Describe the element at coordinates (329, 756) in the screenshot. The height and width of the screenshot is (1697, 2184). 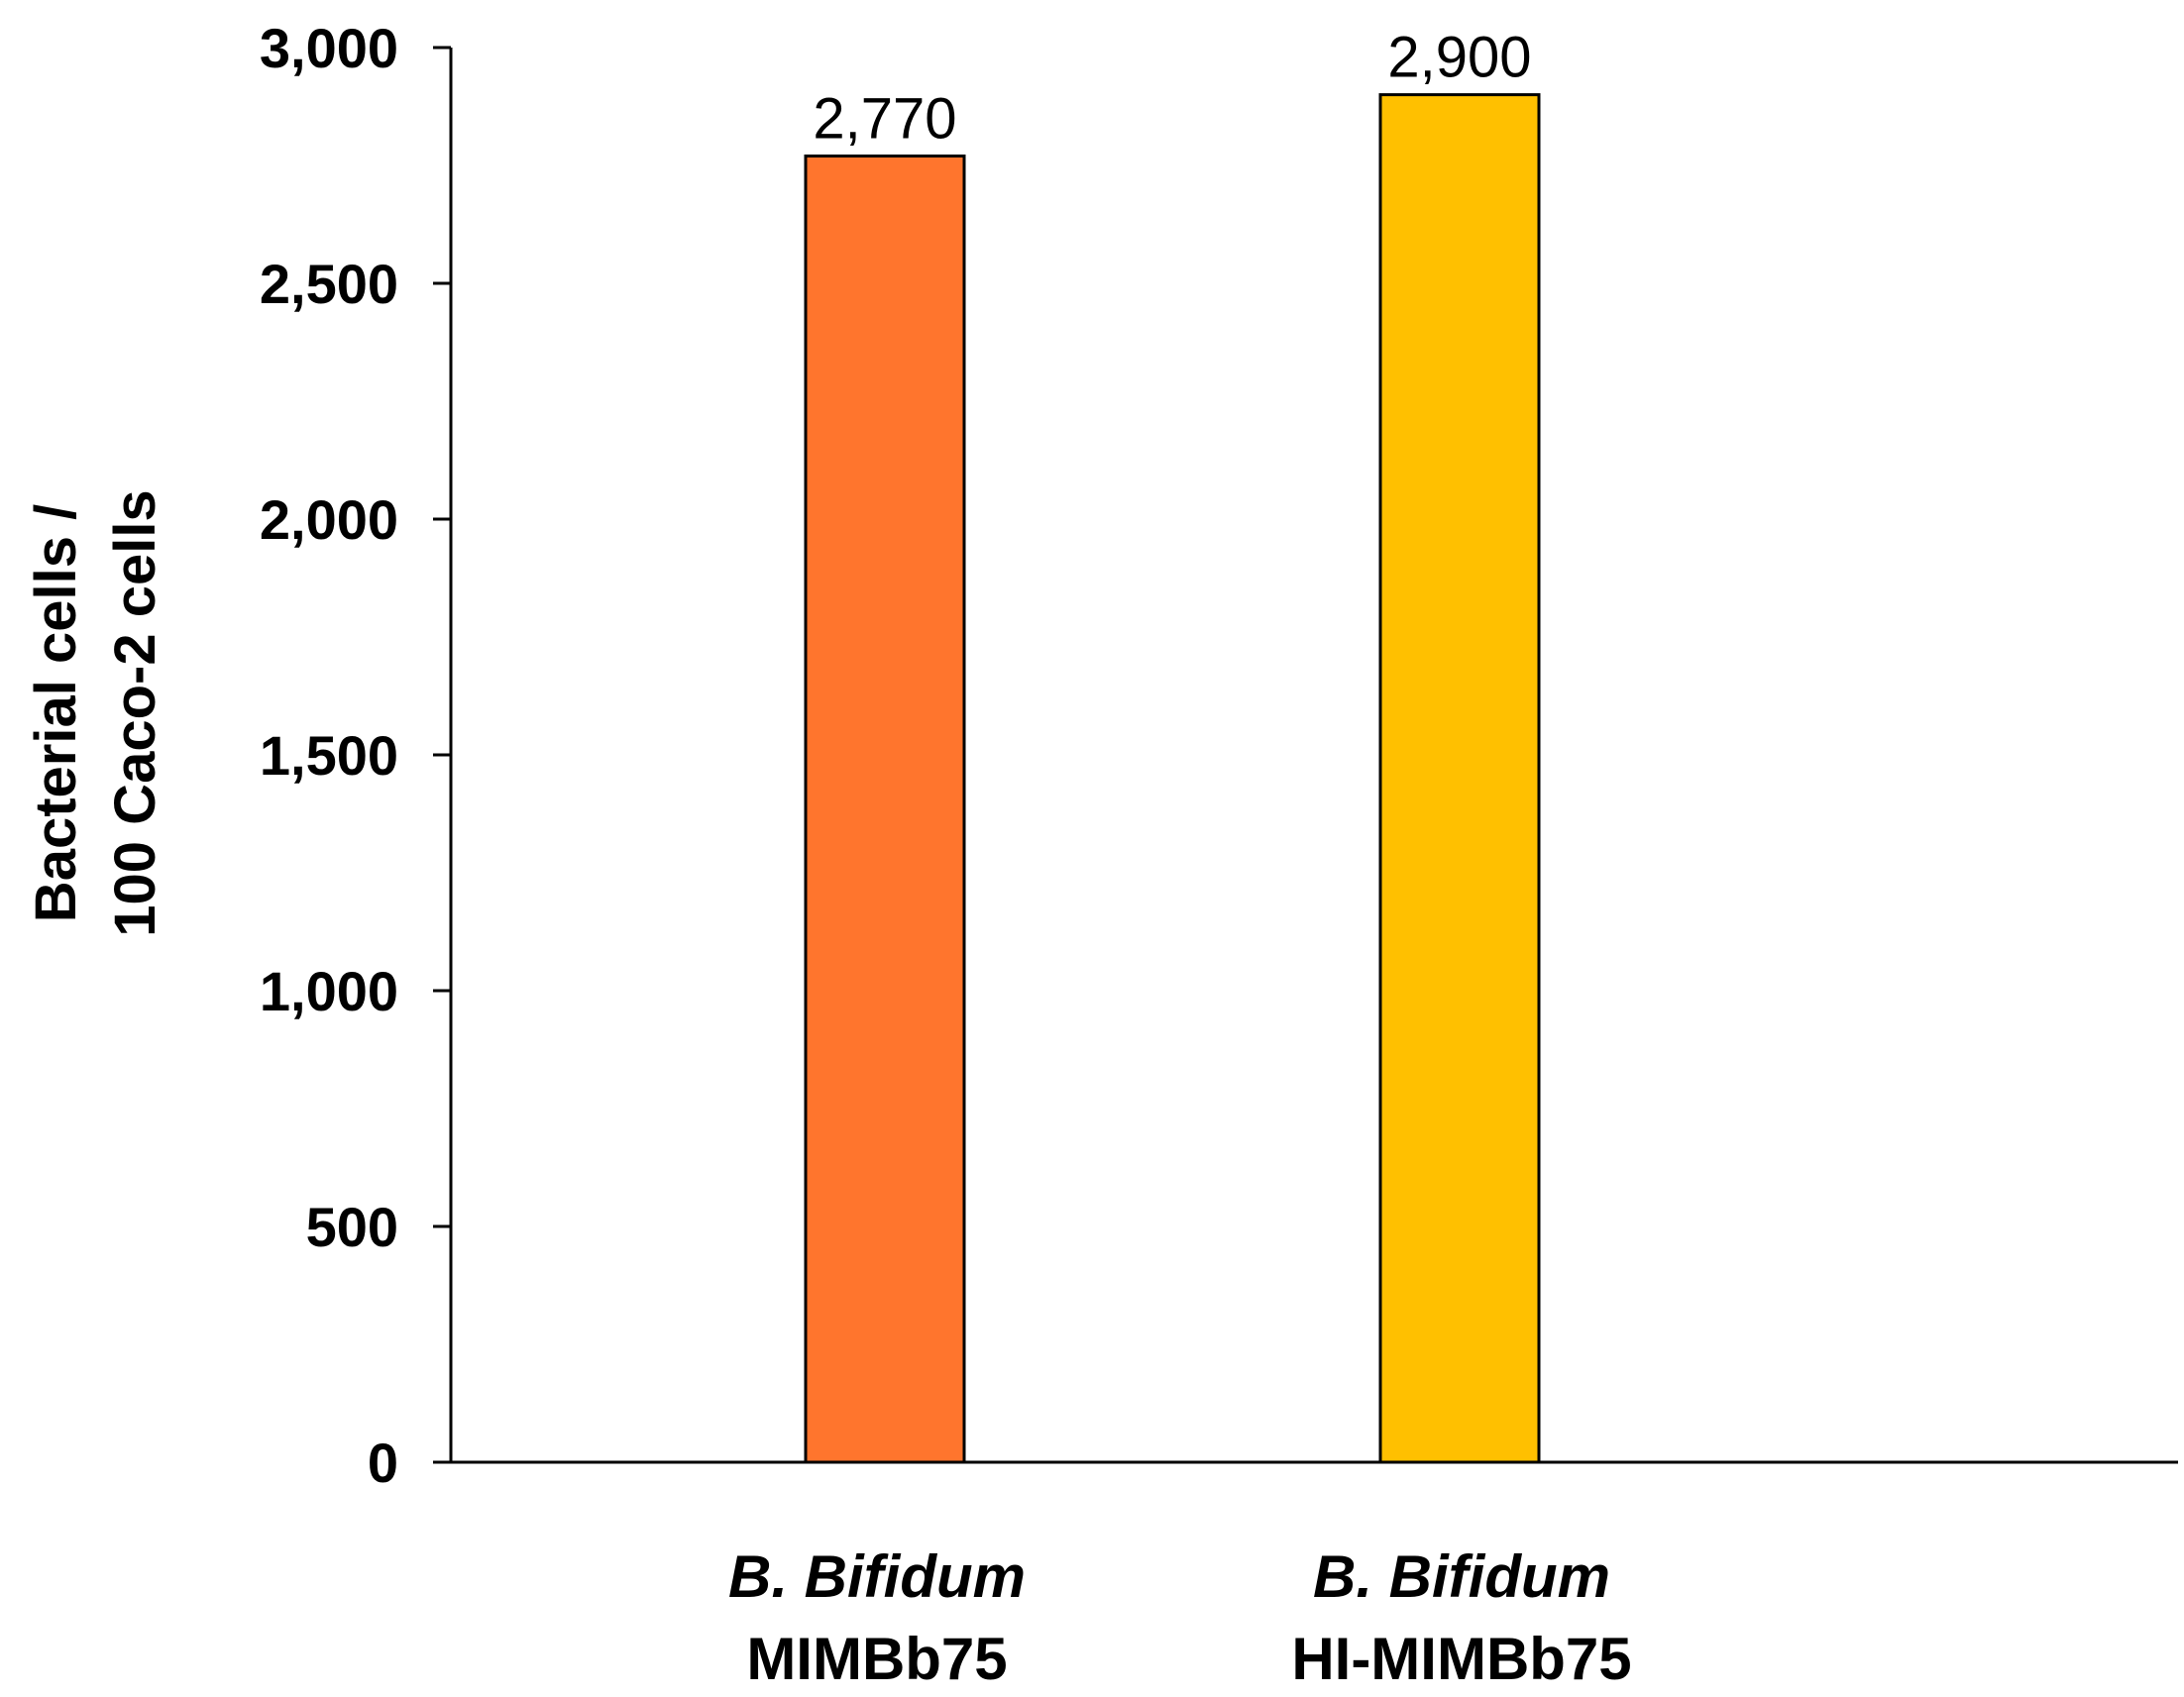
I see `y-tick-label: 1,500` at that location.